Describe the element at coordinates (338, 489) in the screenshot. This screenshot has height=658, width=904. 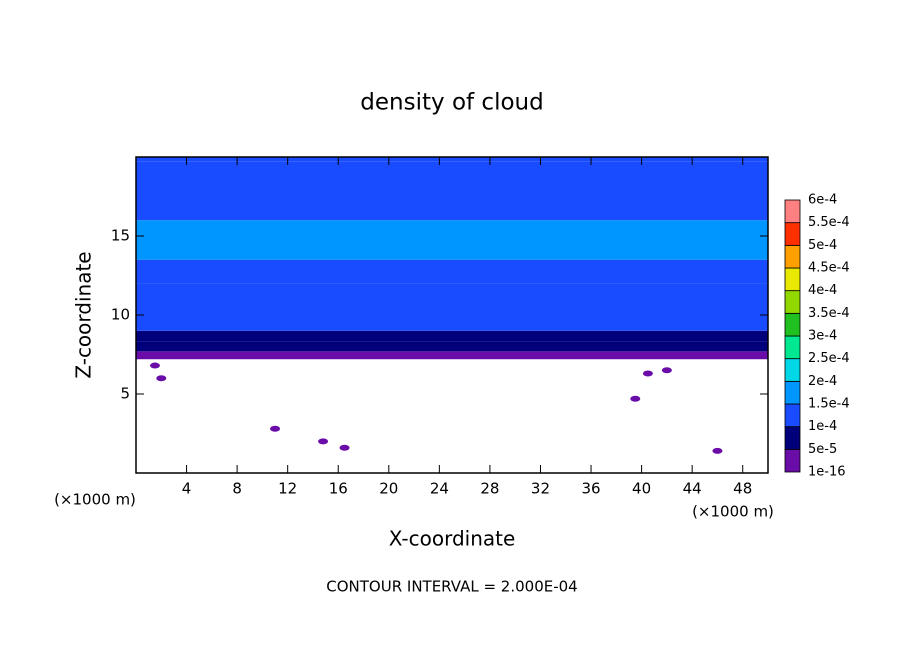
I see `x-tick-label: 16` at that location.